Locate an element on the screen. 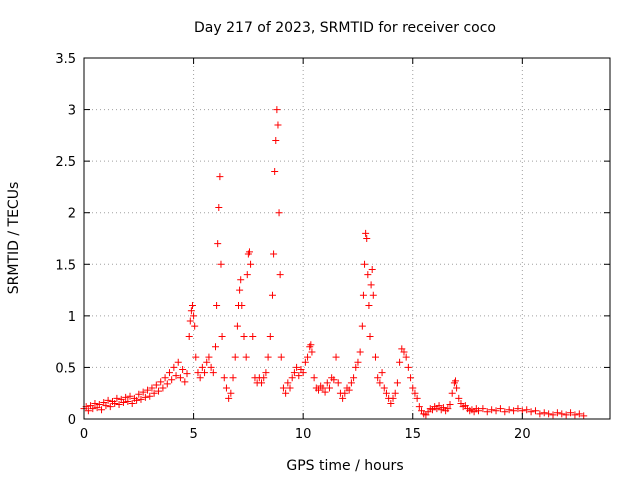 The height and width of the screenshot is (480, 640). y-tick-label: 2 is located at coordinates (72, 214).